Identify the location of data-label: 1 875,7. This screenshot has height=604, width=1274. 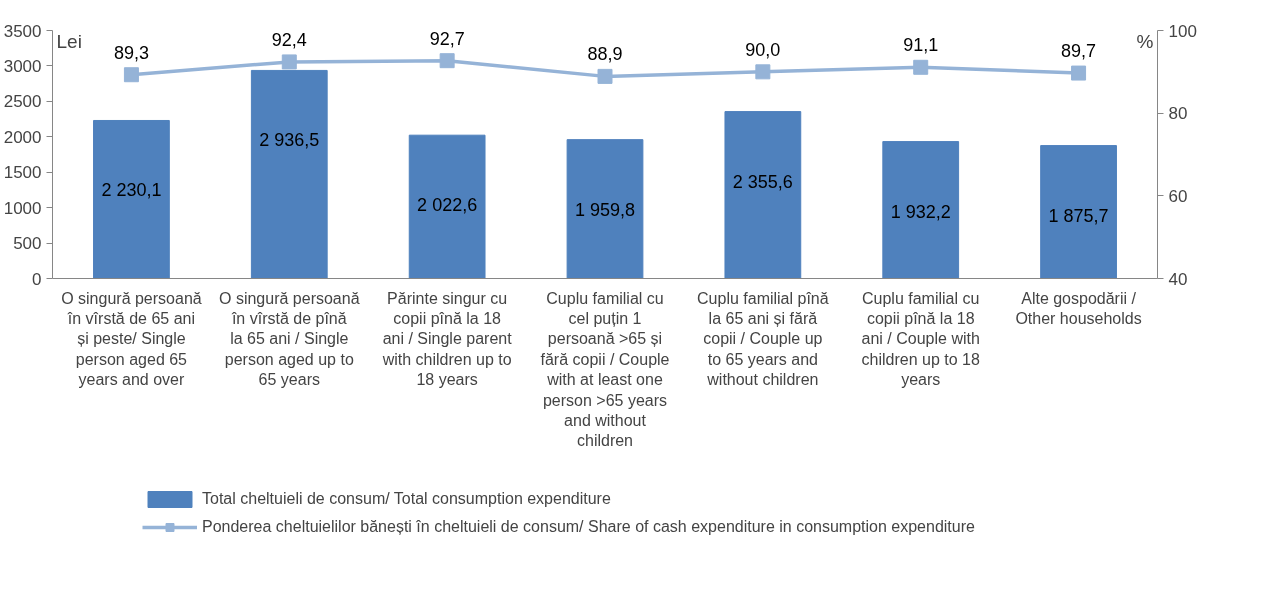
(1078, 215).